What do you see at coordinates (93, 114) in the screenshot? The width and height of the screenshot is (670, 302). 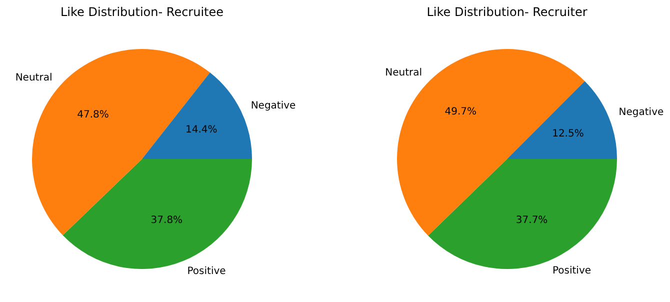 I see `data-label: 47.8%` at bounding box center [93, 114].